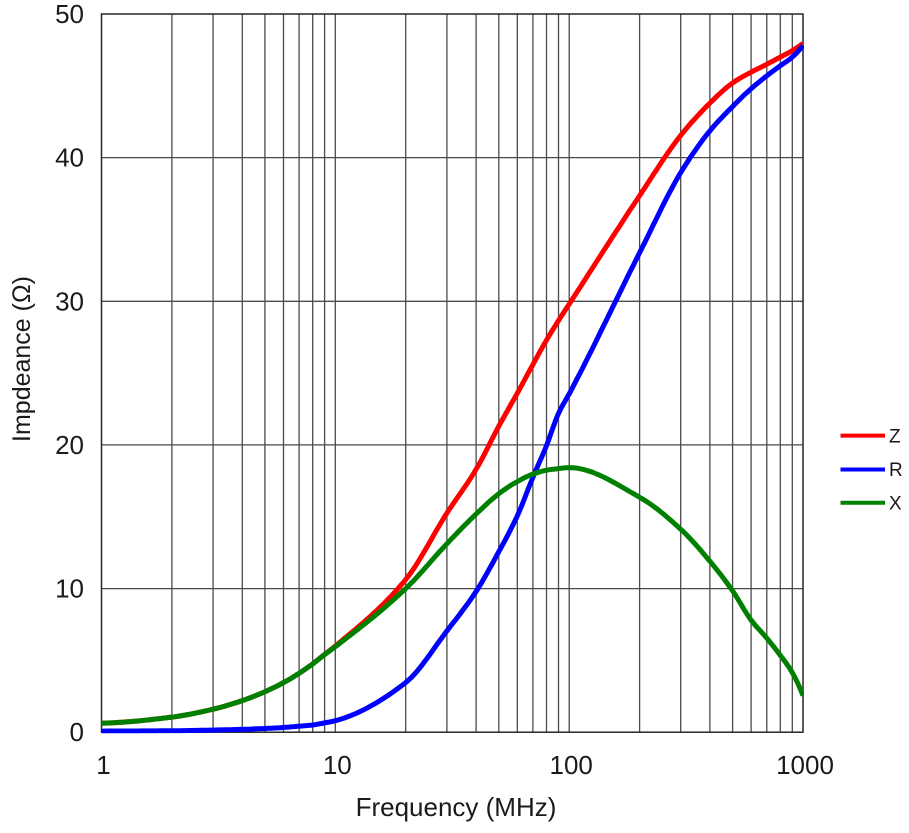 The width and height of the screenshot is (909, 833). I want to click on svg-text: 1000, so click(805, 765).